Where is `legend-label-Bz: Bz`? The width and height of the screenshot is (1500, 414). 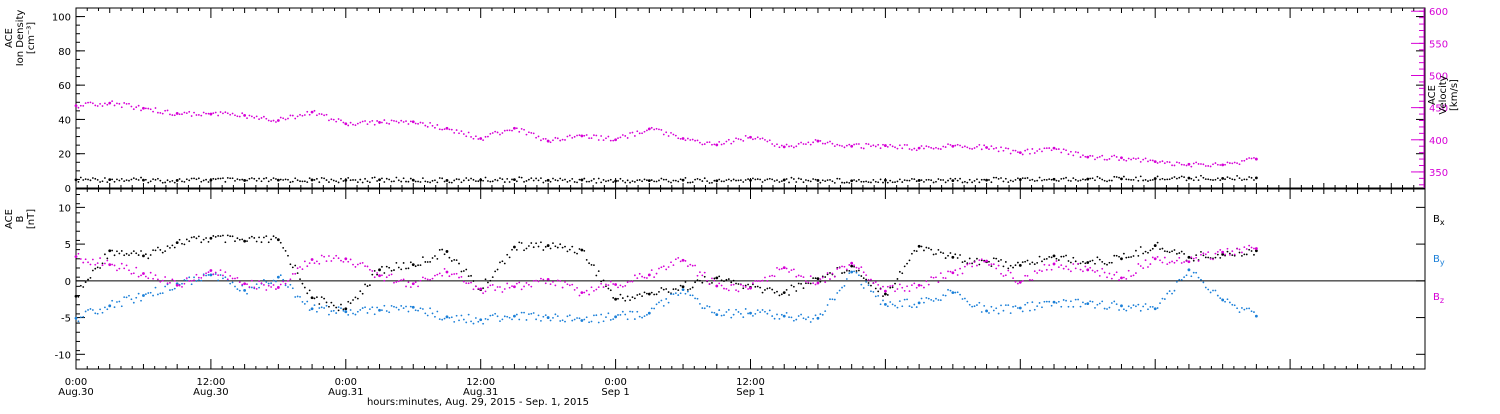
legend-label-Bz: Bz is located at coordinates (1438, 298).